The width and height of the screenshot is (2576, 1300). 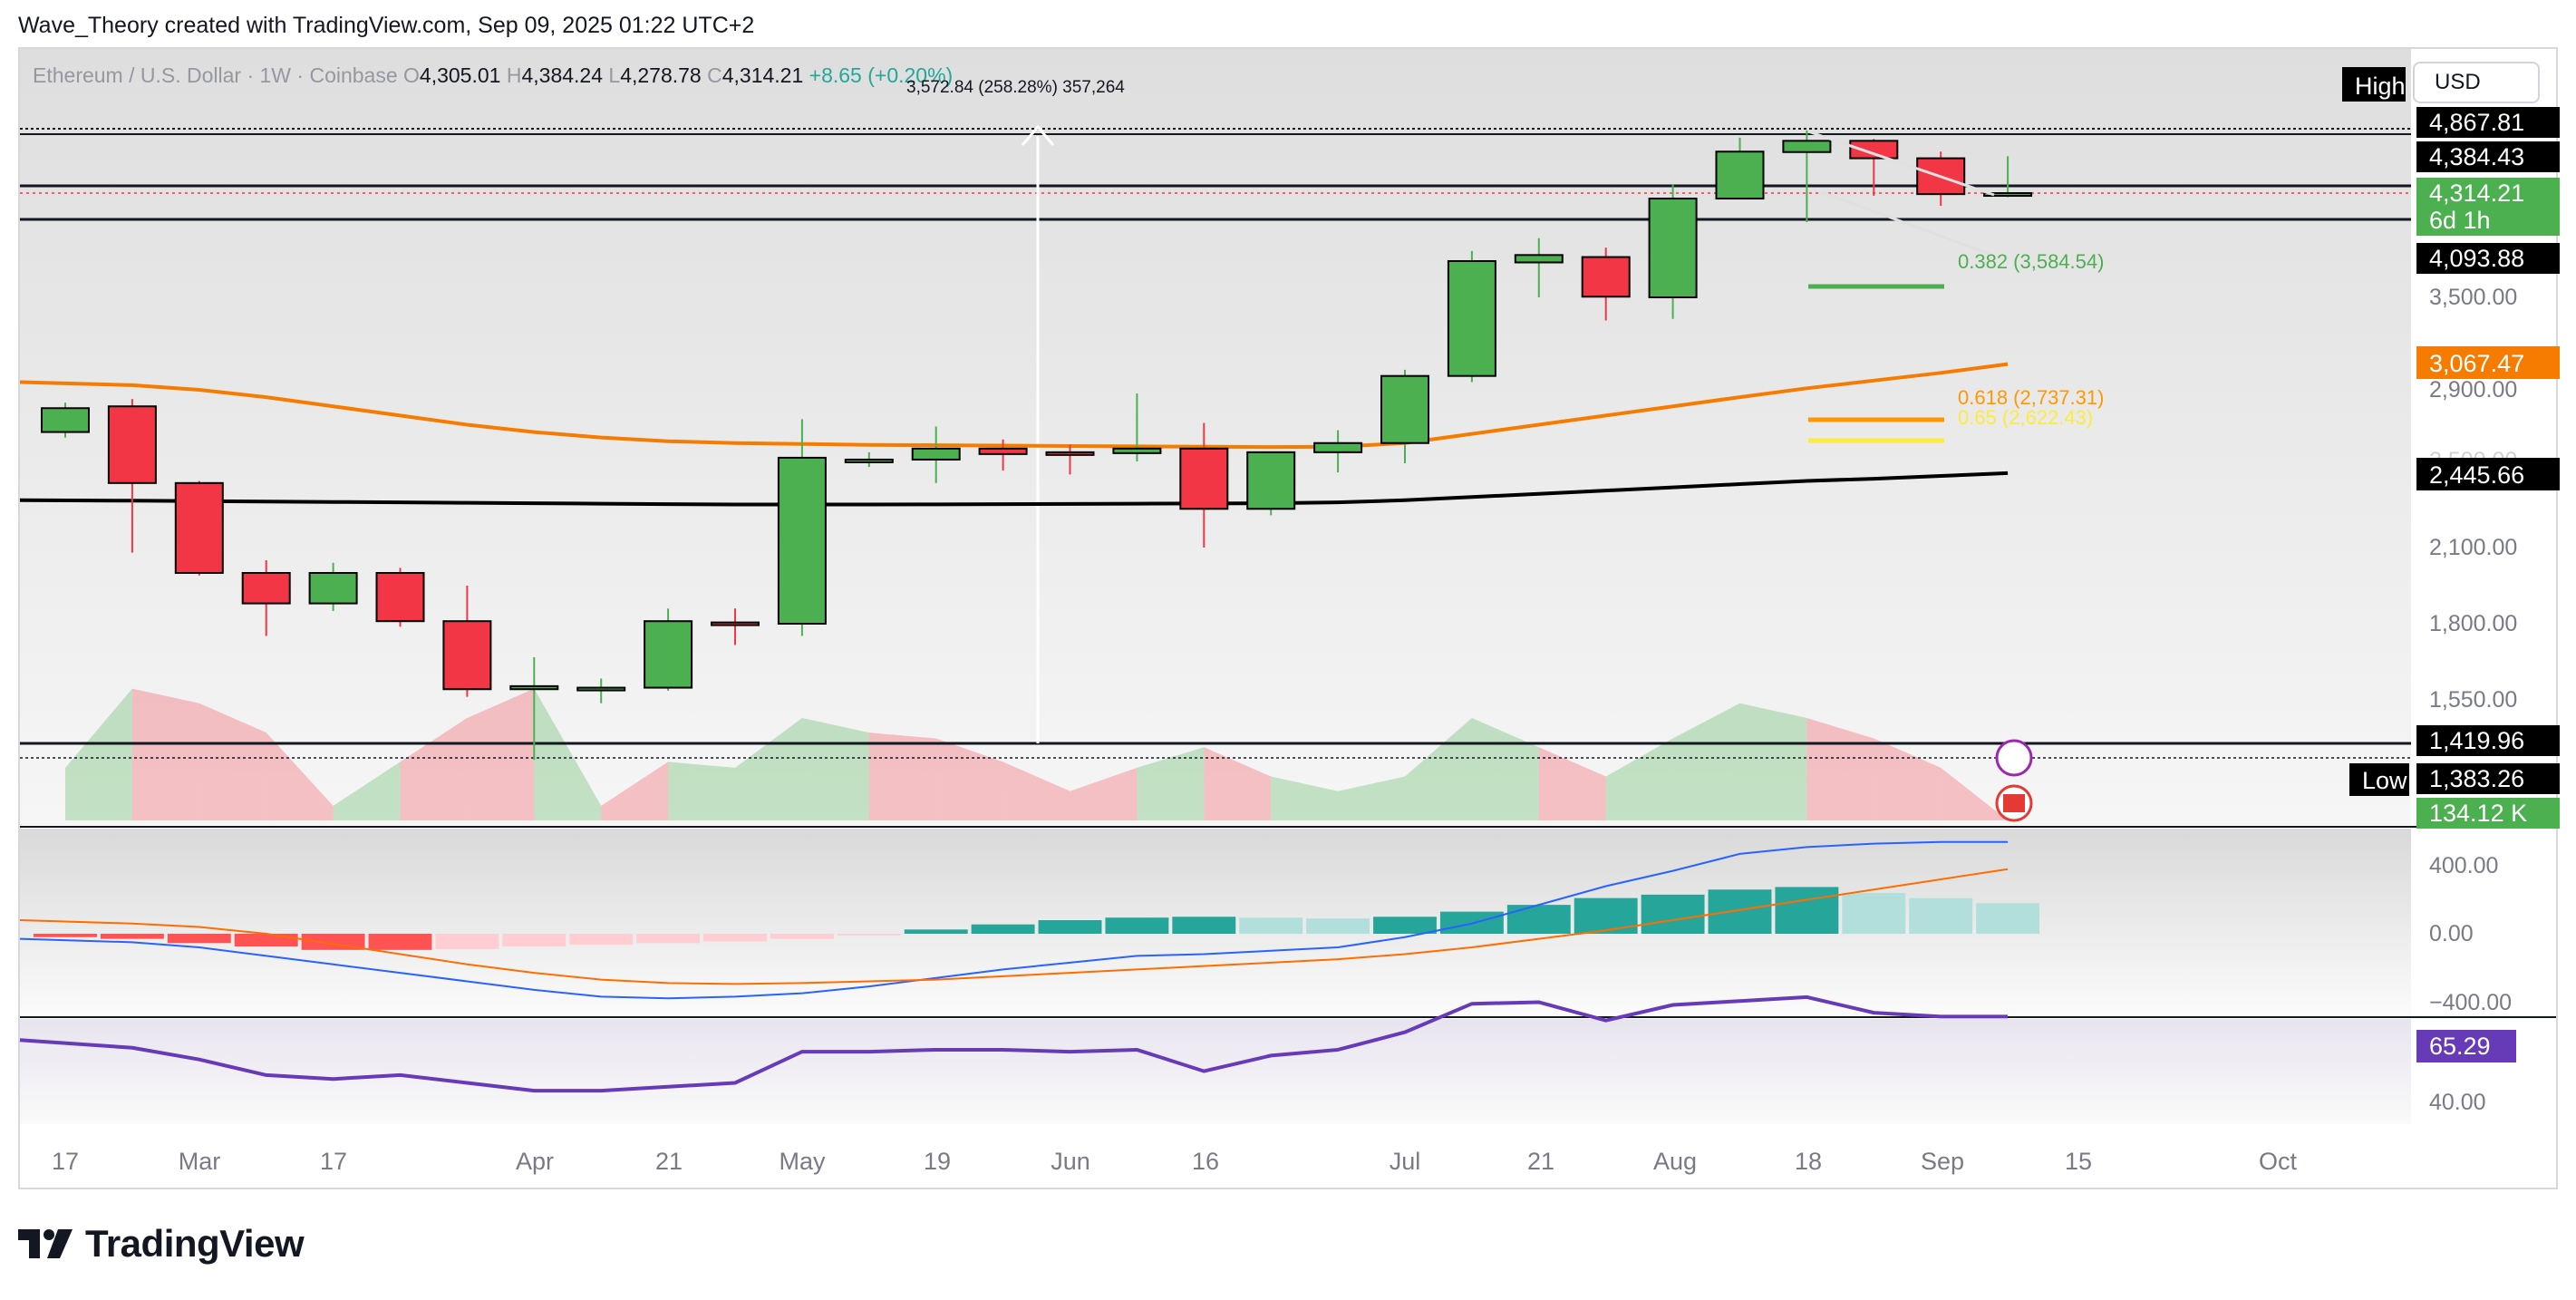 I want to click on price-axis-tag-text: 2,445.66, so click(x=2476, y=475).